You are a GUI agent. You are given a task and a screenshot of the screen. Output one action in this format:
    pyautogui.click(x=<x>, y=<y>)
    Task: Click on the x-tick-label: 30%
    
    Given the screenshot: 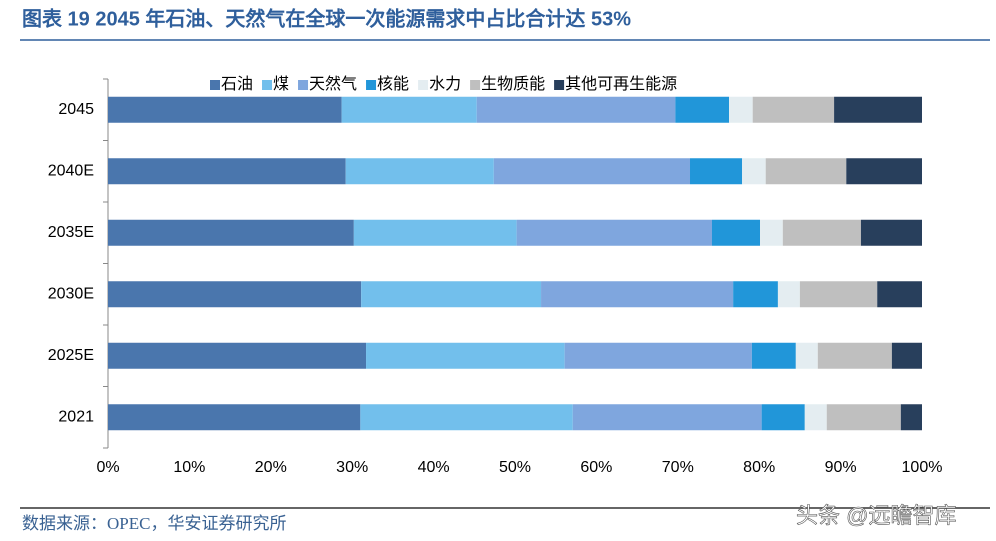 What is the action you would take?
    pyautogui.click(x=352, y=467)
    